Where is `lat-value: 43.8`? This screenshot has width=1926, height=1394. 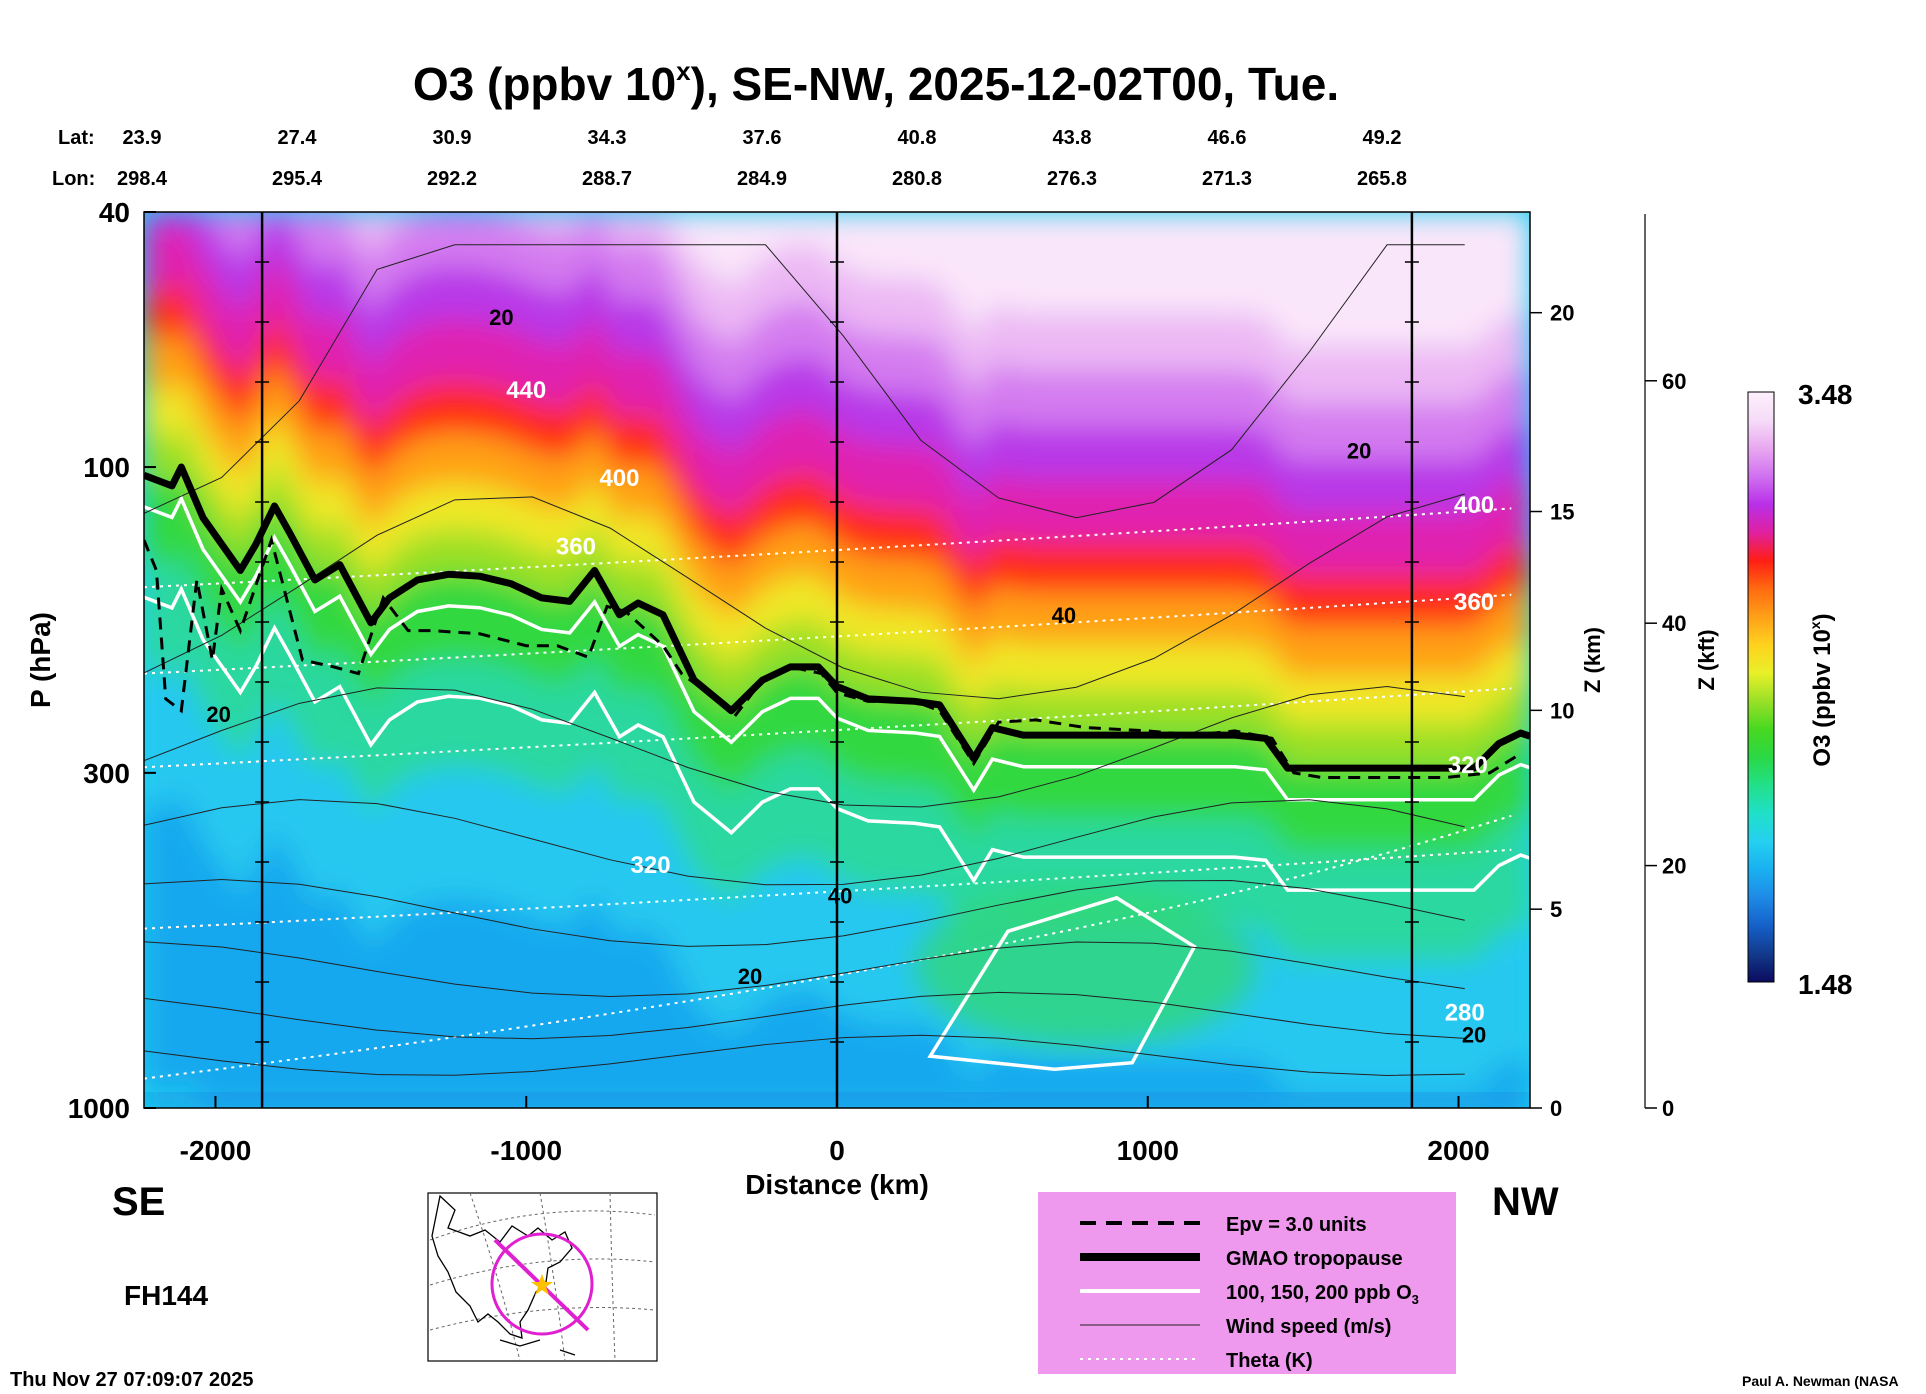 lat-value: 43.8 is located at coordinates (1072, 138).